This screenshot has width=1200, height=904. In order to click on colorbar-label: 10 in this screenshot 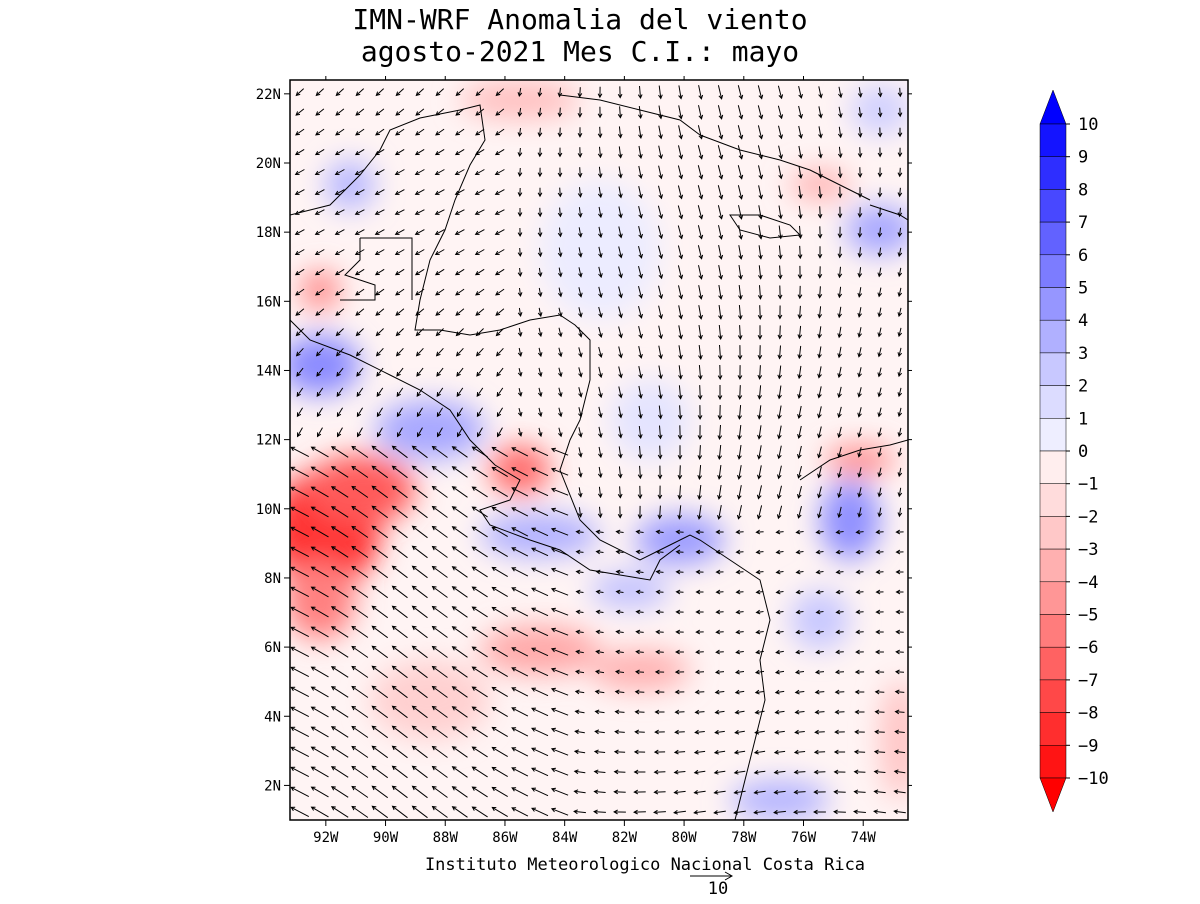, I will do `click(1088, 125)`.